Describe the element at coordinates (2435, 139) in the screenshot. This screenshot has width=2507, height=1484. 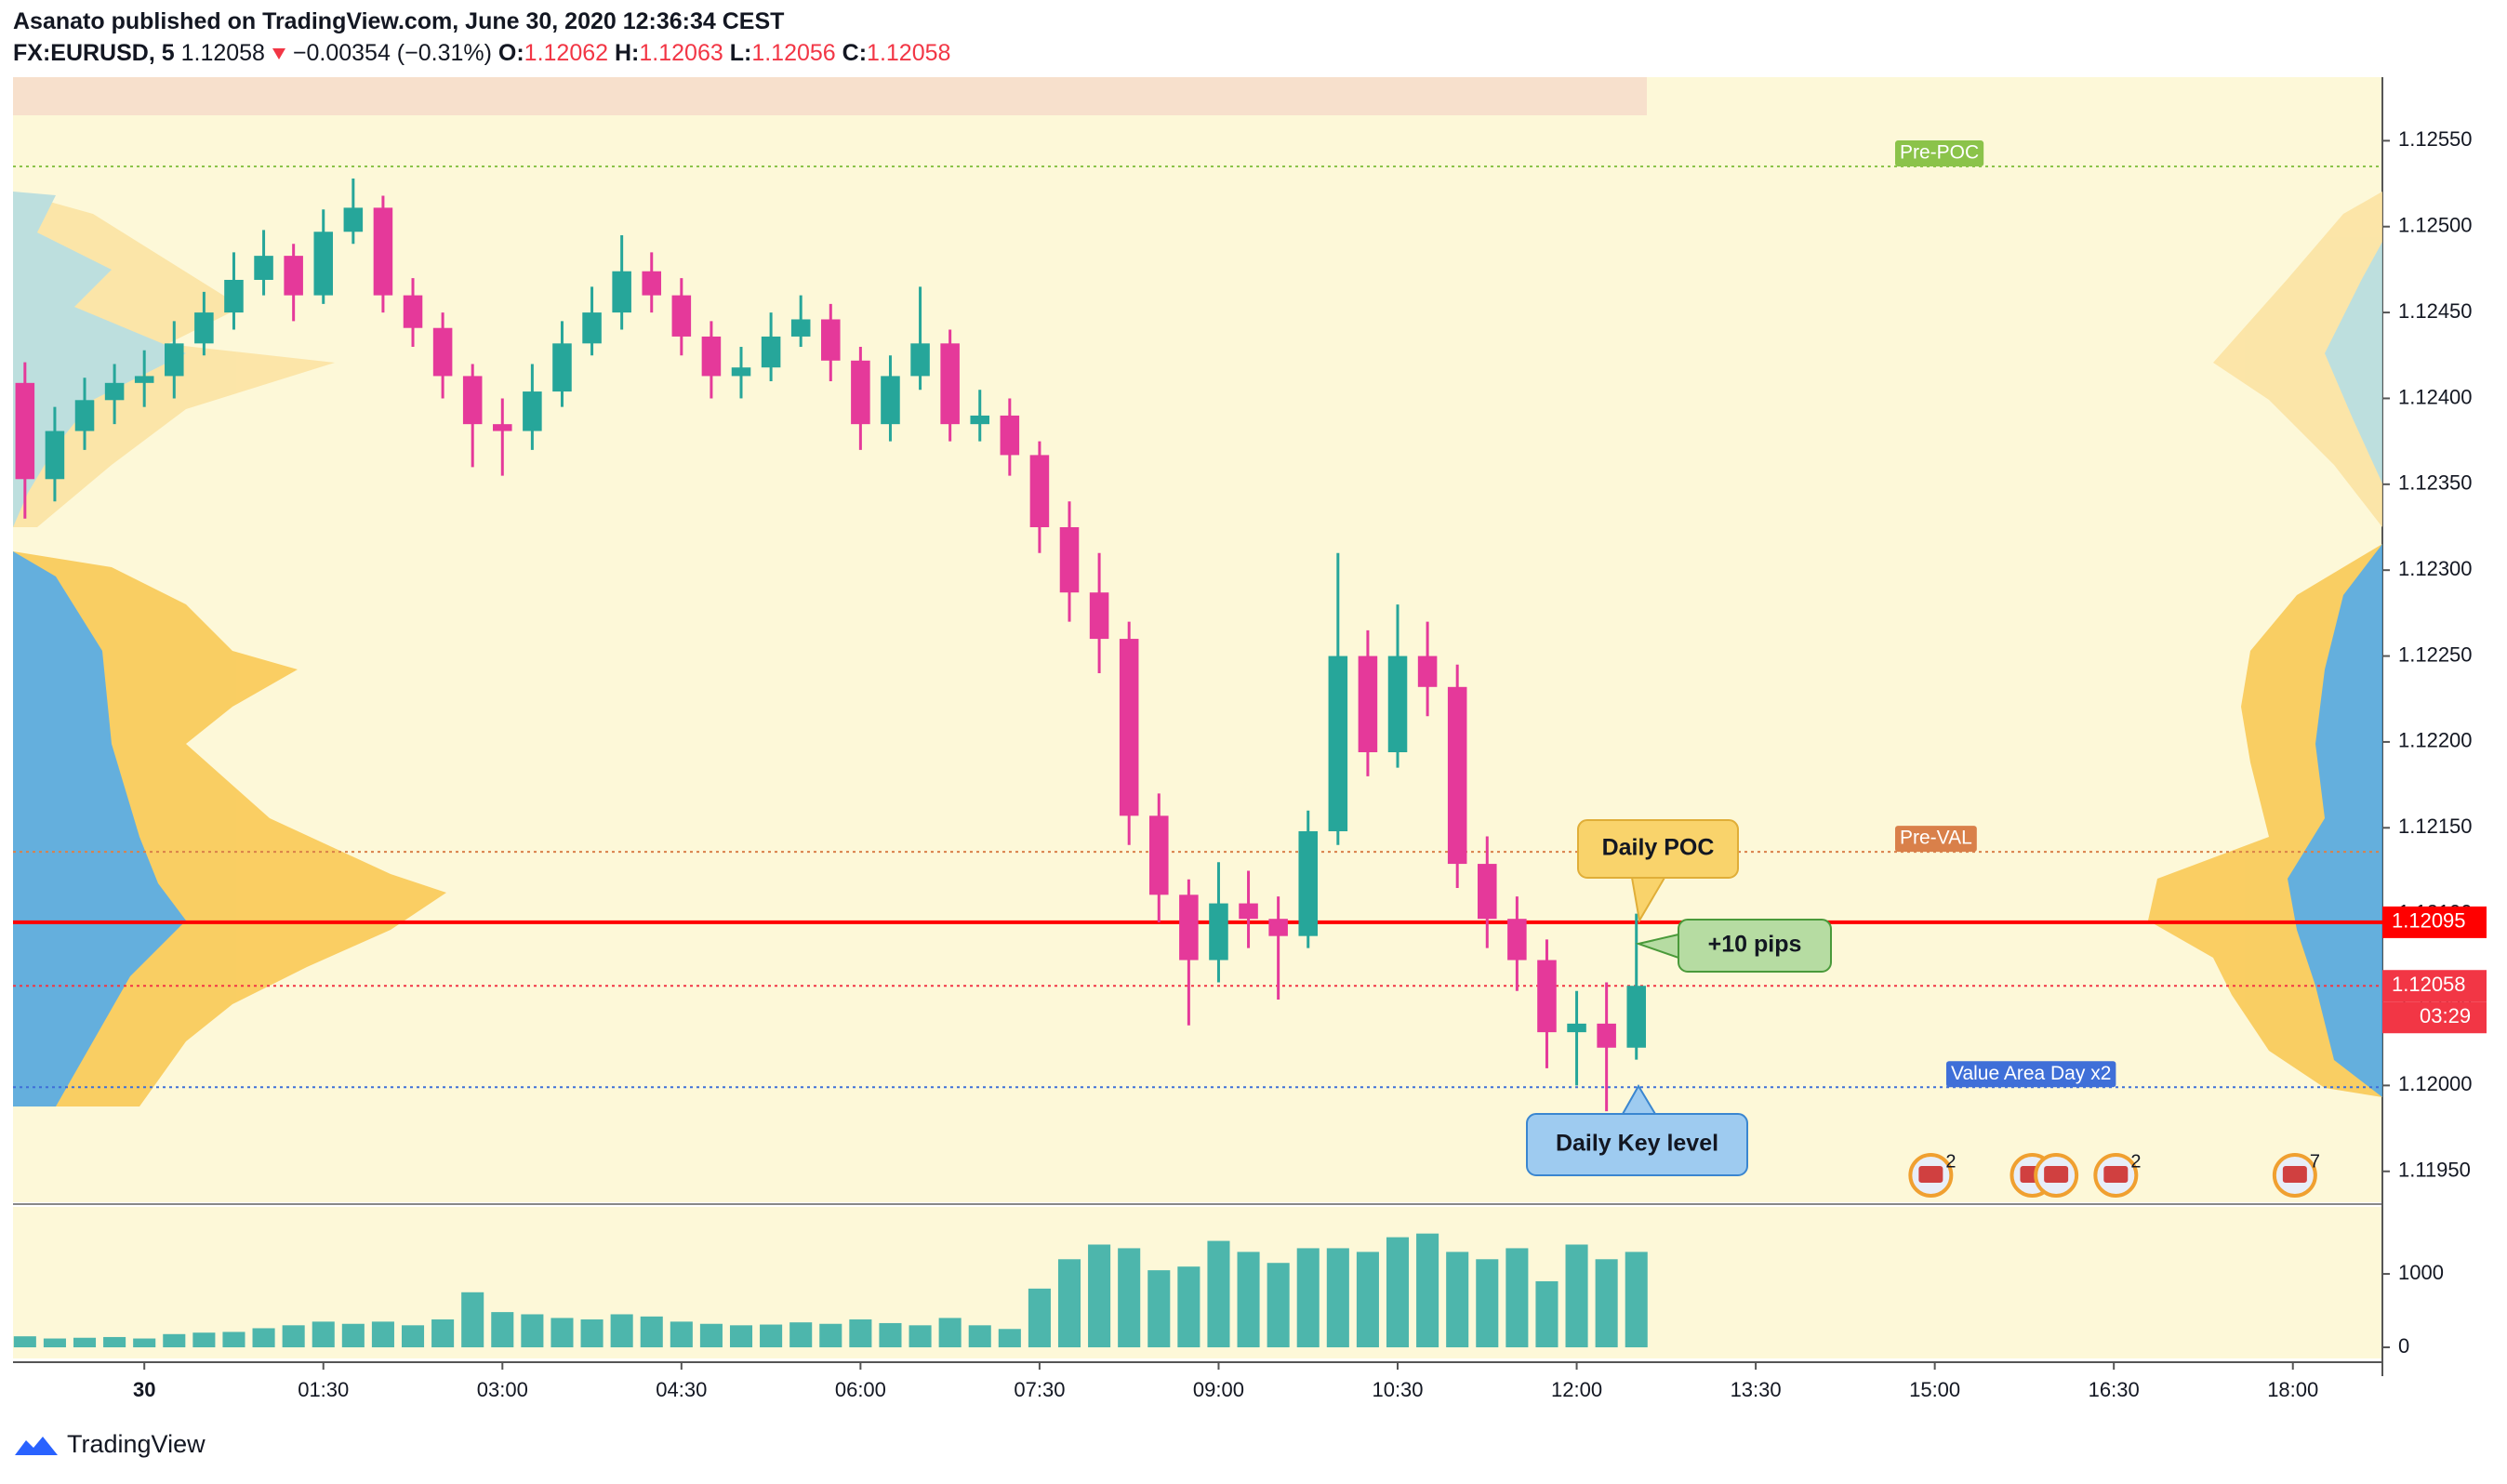
I see `y-tick-label: 1.12550` at that location.